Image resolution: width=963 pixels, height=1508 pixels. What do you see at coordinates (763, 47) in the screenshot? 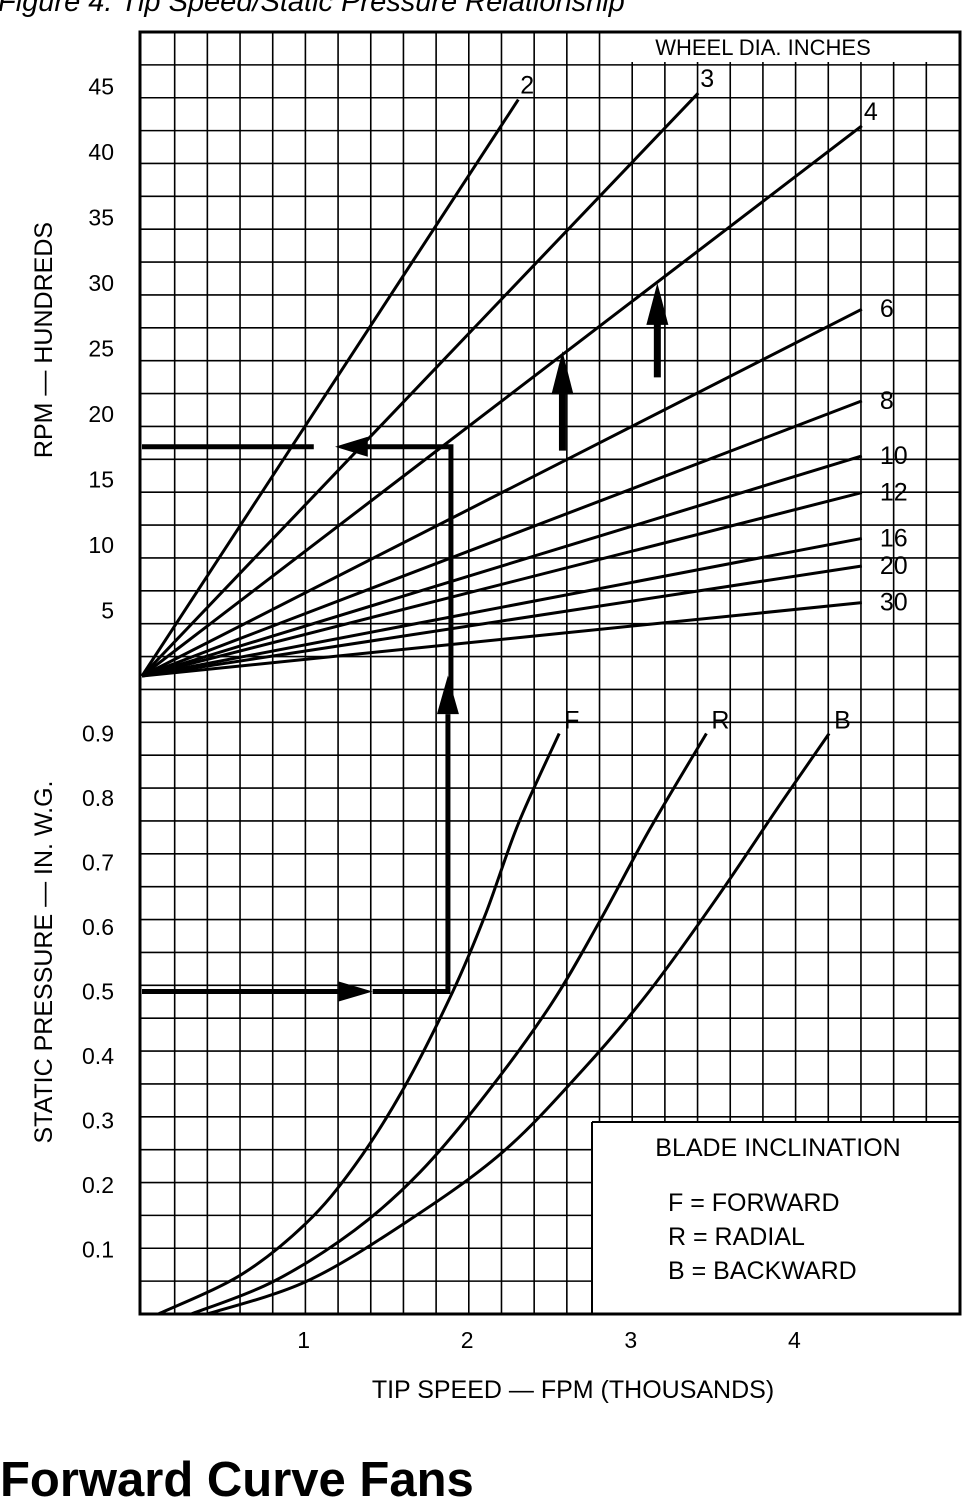
I see `wheel-dia-title: WHEEL DIA. INCHES` at bounding box center [763, 47].